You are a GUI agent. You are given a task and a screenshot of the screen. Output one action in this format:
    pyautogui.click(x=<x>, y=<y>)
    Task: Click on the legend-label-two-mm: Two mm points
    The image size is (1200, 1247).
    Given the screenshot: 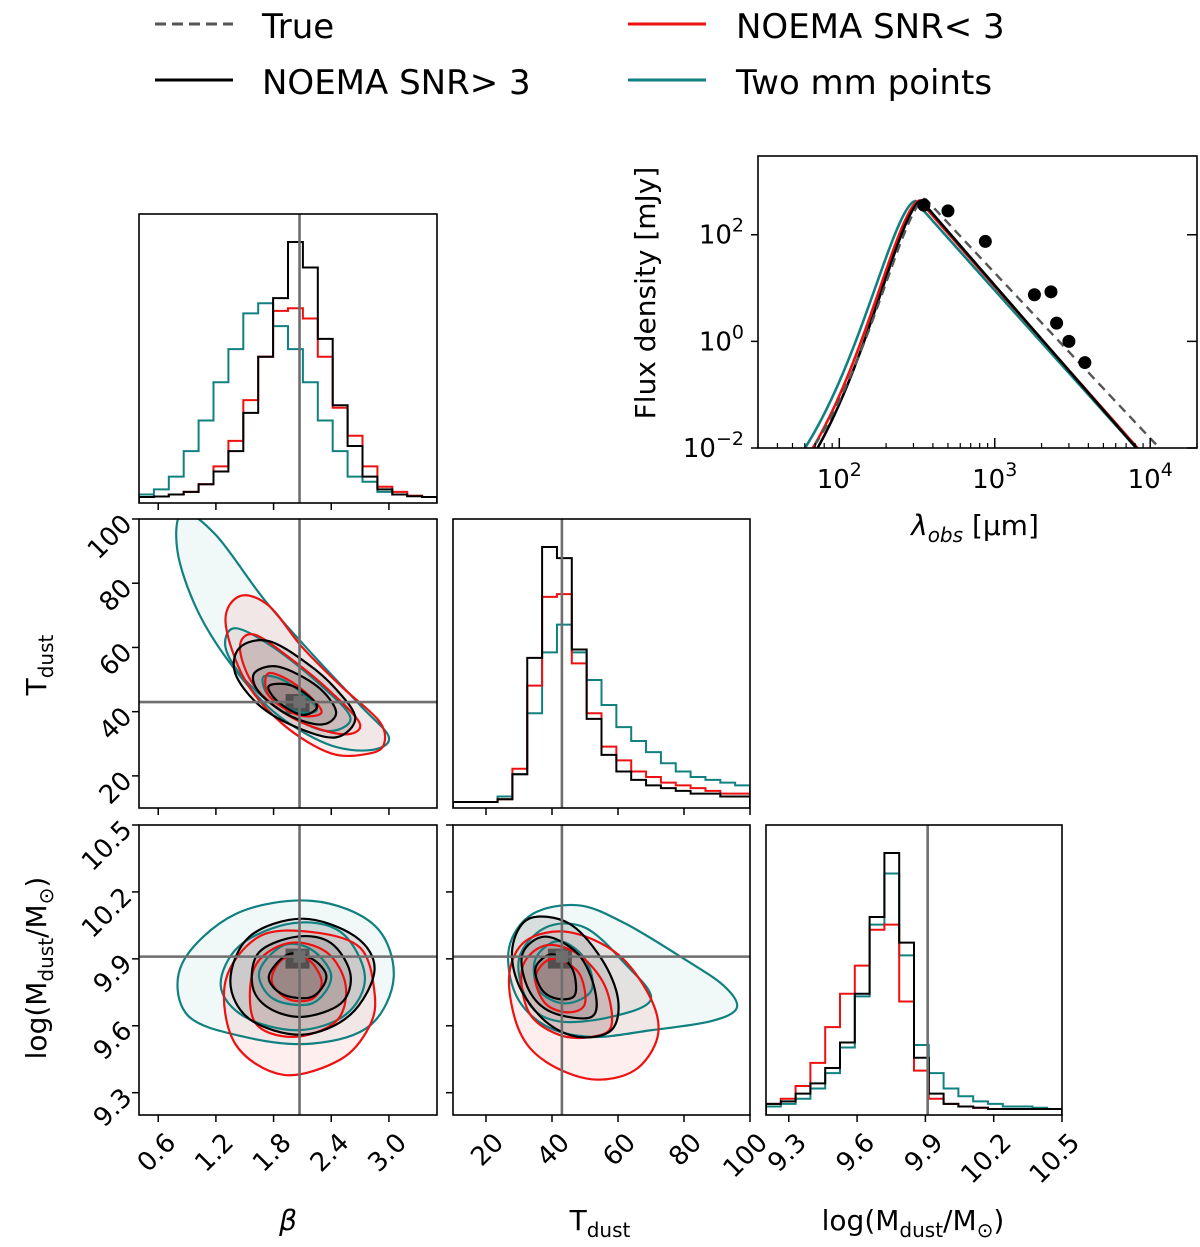 What is the action you would take?
    pyautogui.click(x=863, y=83)
    